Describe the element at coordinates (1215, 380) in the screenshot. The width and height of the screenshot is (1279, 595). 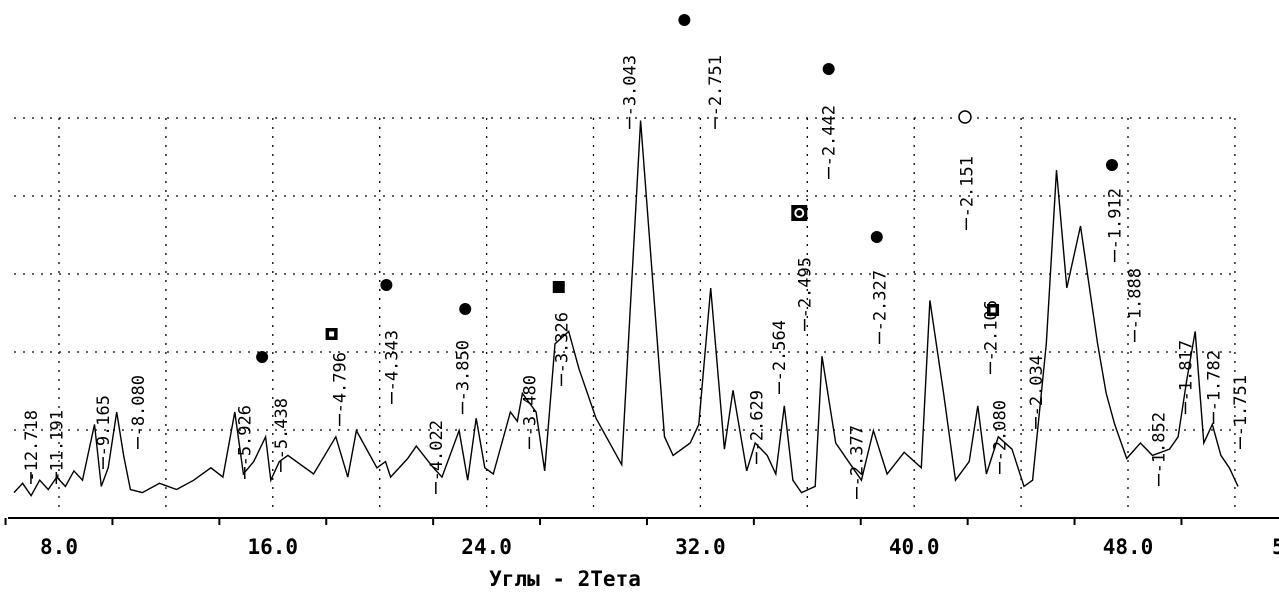
I see `peak-label-text: -1.782` at that location.